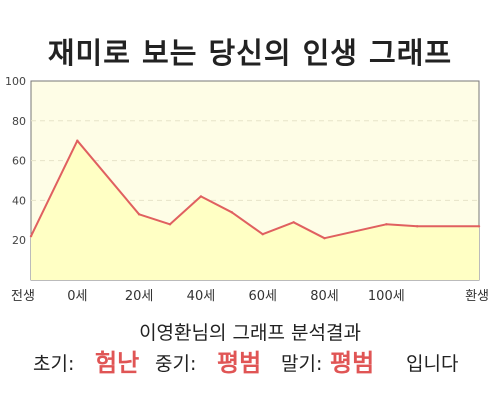  Describe the element at coordinates (239, 363) in the screenshot. I see `mid-value: 평범` at that location.